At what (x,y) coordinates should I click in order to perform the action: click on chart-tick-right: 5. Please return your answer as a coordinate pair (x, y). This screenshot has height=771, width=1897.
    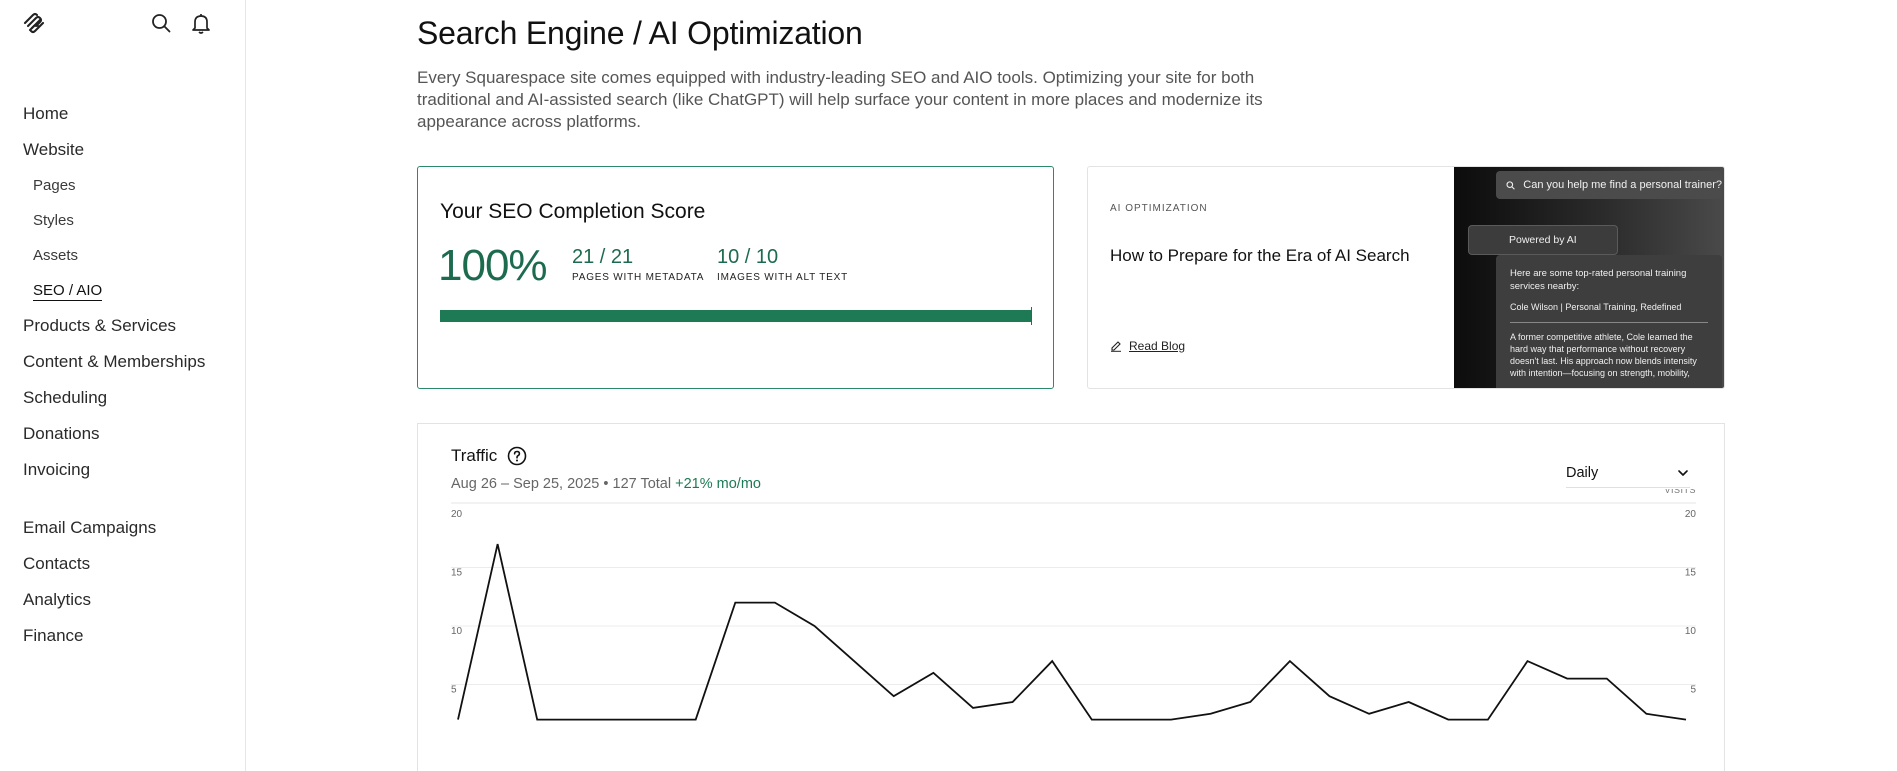
    Looking at the image, I should click on (1693, 690).